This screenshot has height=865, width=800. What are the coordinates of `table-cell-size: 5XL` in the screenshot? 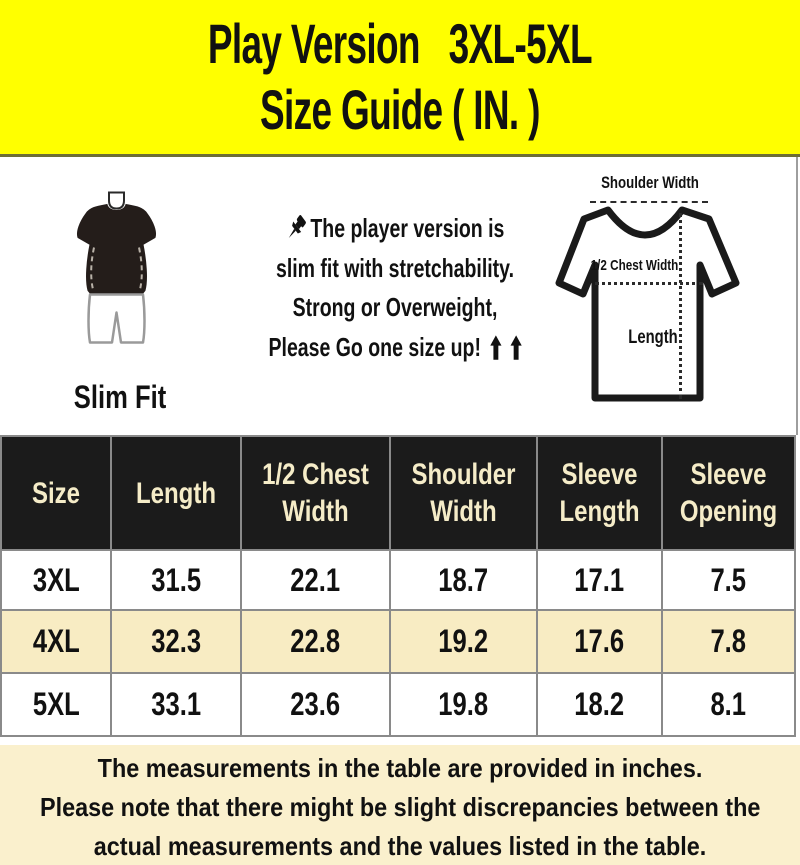 It's located at (56, 704).